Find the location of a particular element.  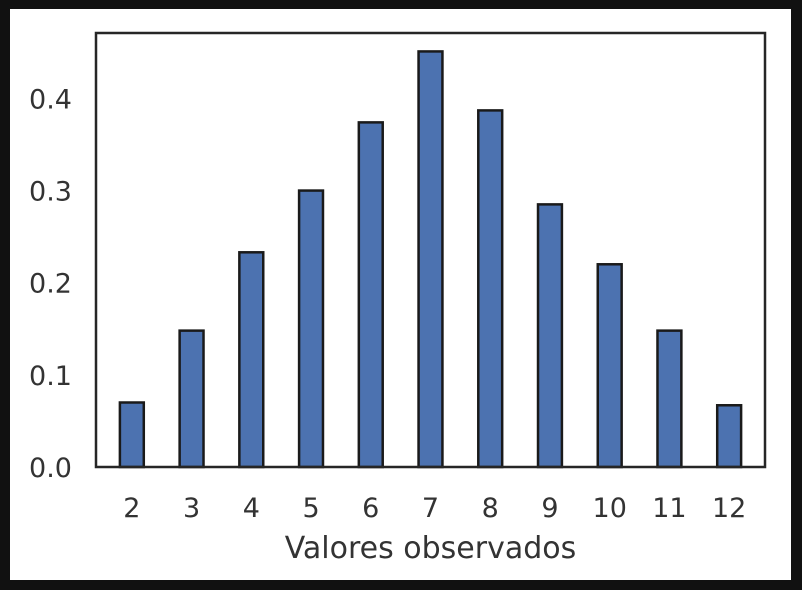

x-tick-label: 2 is located at coordinates (131, 508).